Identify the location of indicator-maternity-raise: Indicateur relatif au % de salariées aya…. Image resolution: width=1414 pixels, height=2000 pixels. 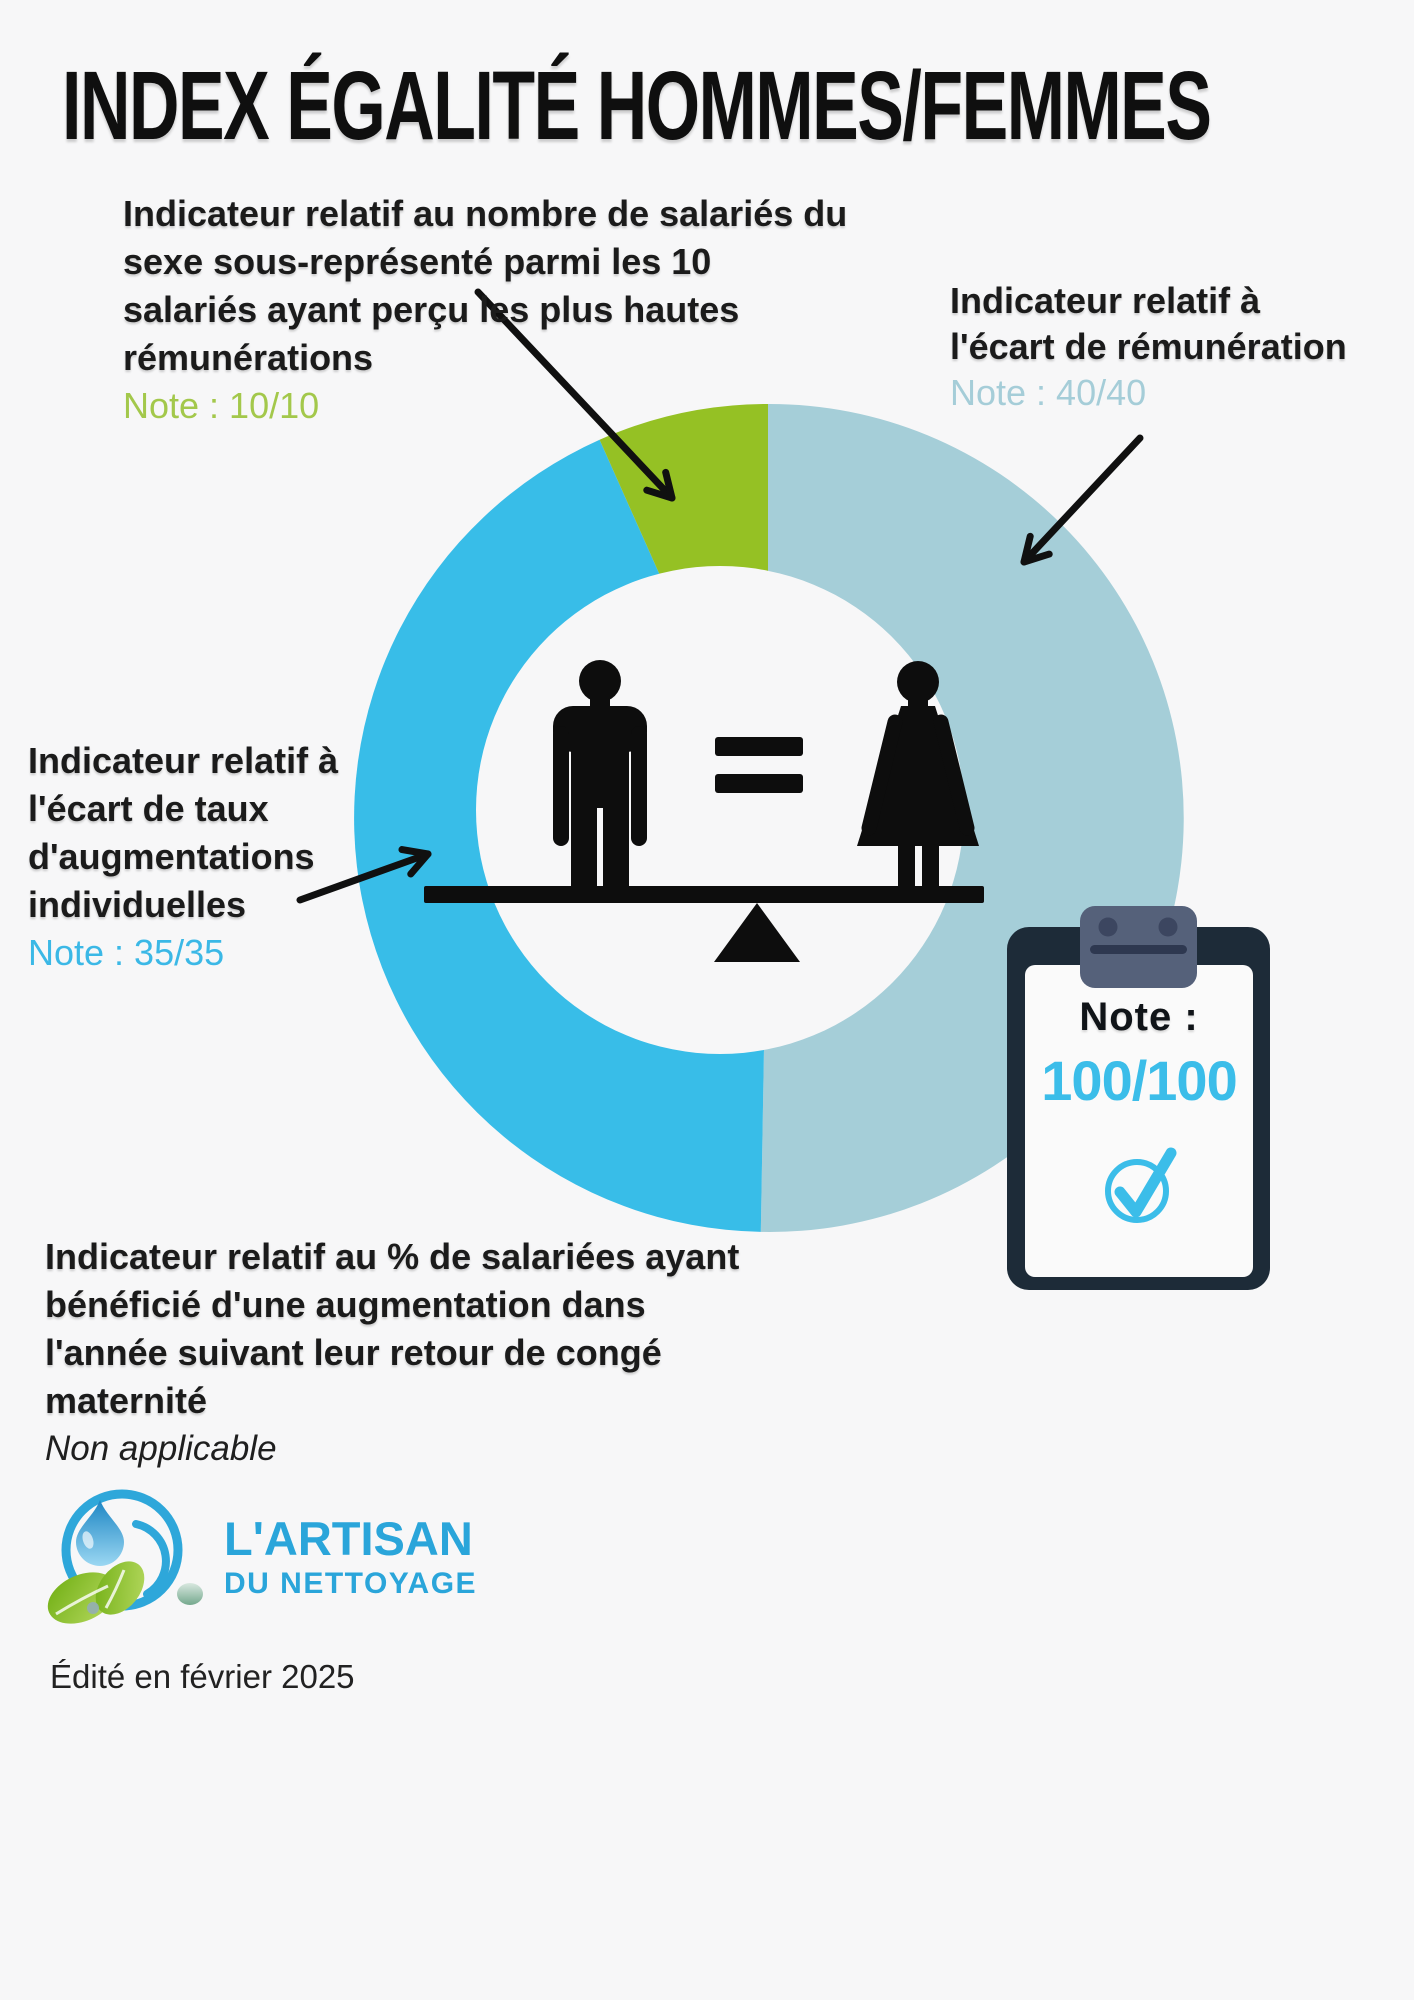
(392, 1353).